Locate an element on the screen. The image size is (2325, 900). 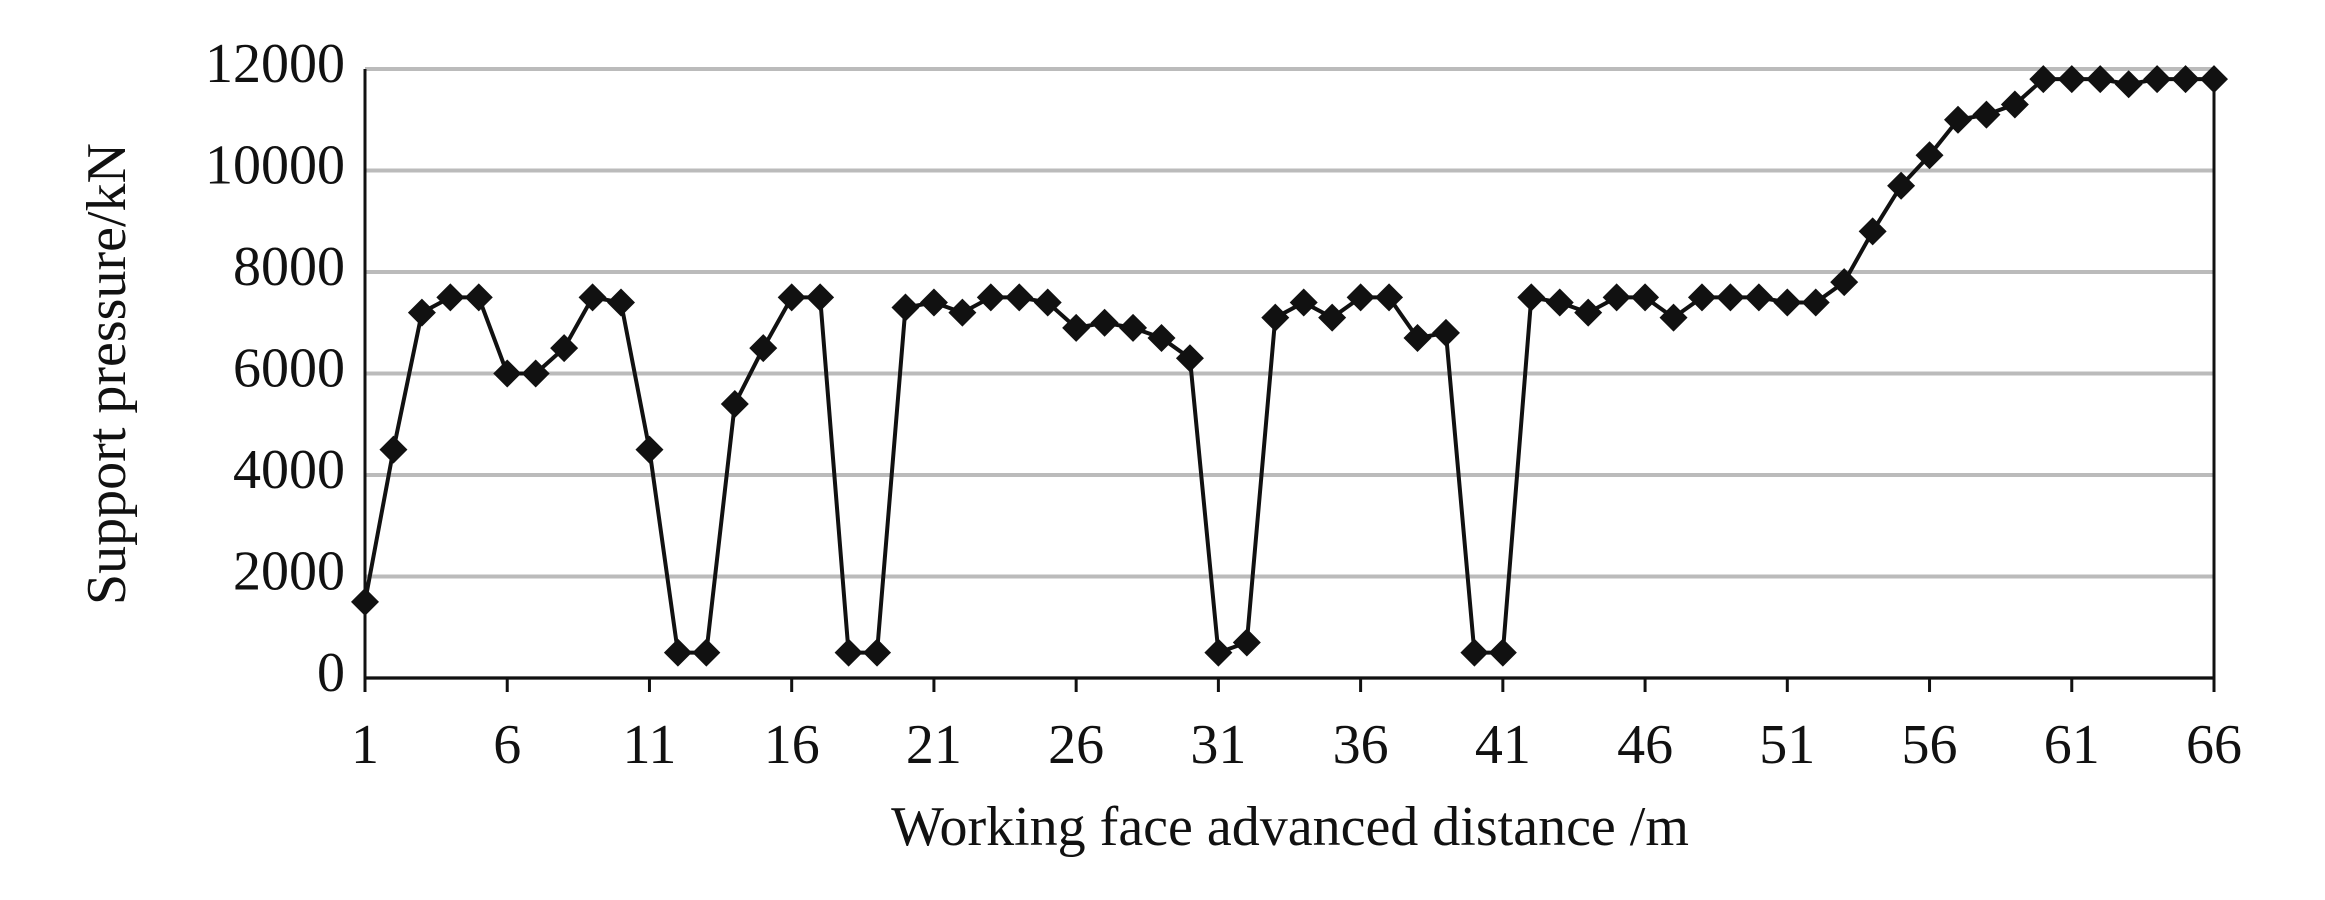
x-tick-label: 56 is located at coordinates (1930, 745).